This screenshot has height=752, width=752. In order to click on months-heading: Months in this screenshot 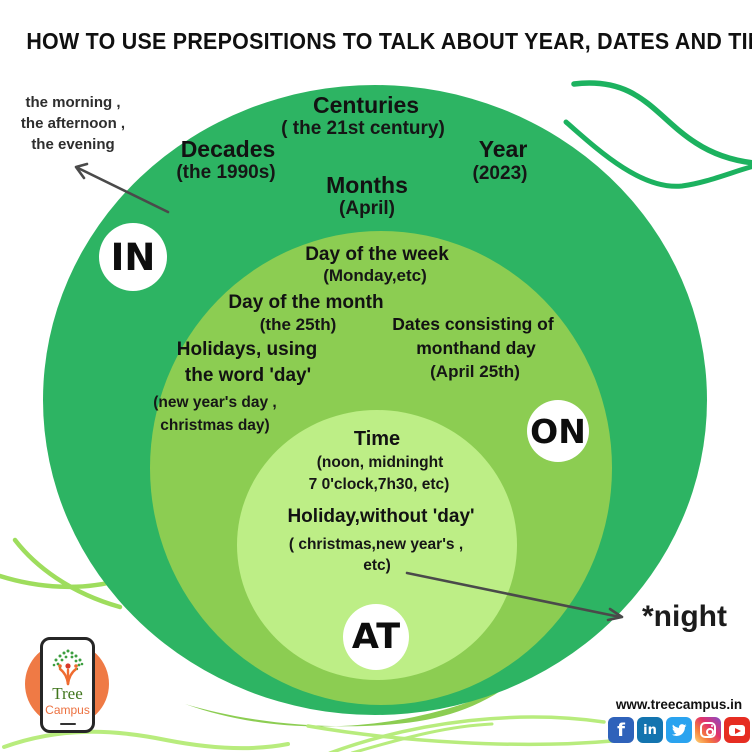, I will do `click(367, 185)`.